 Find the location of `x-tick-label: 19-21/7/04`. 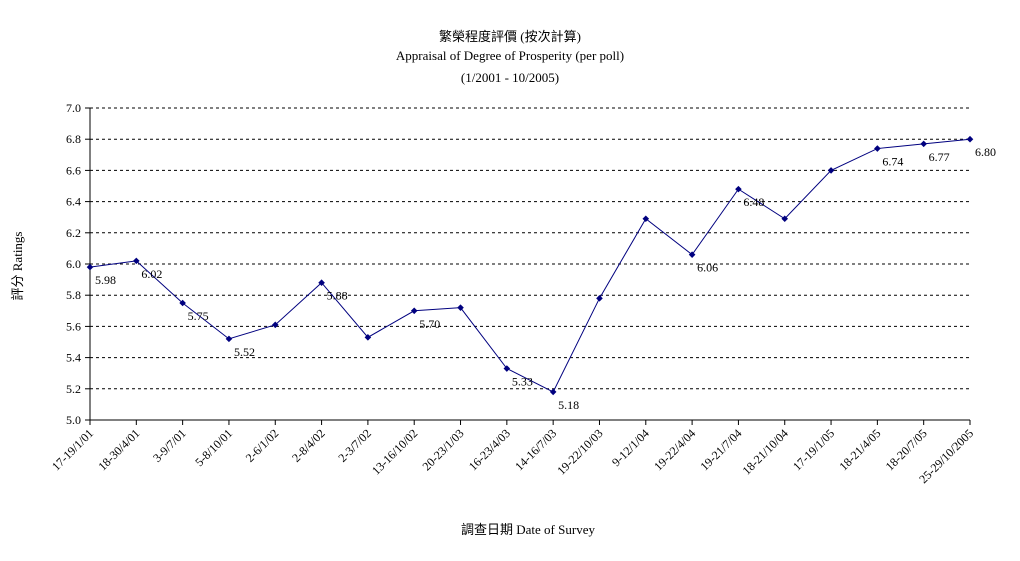

x-tick-label: 19-21/7/04 is located at coordinates (720, 449).